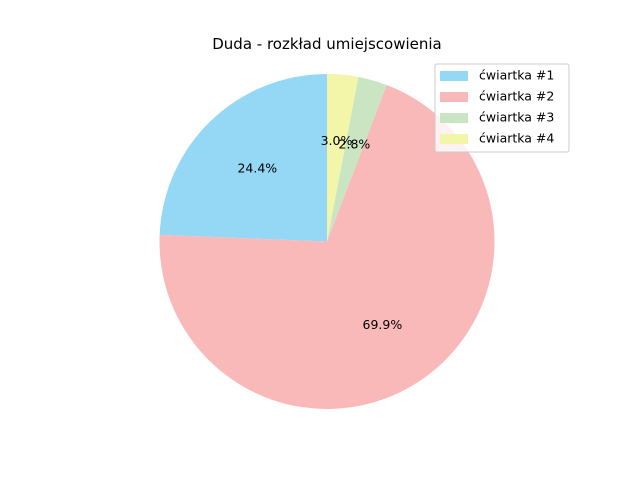 The width and height of the screenshot is (640, 480). Describe the element at coordinates (337, 140) in the screenshot. I see `pie-percent-label: 3.0%` at that location.